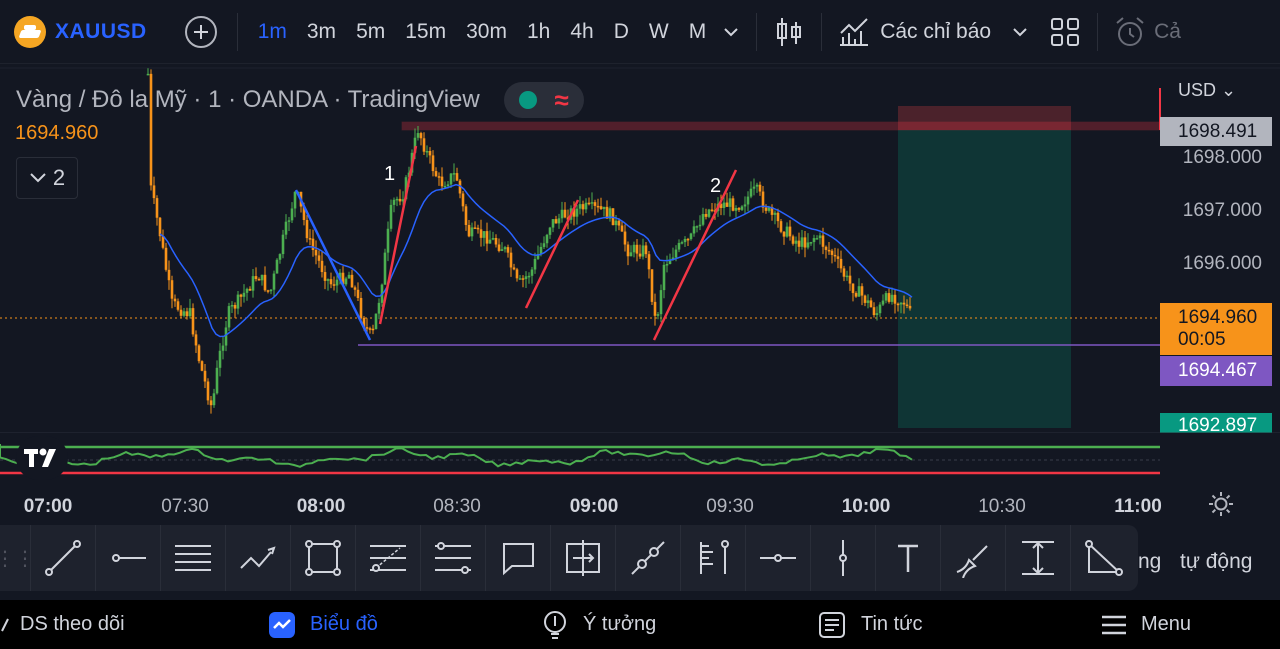  Describe the element at coordinates (907, 558) in the screenshot. I see `text-tool` at that location.